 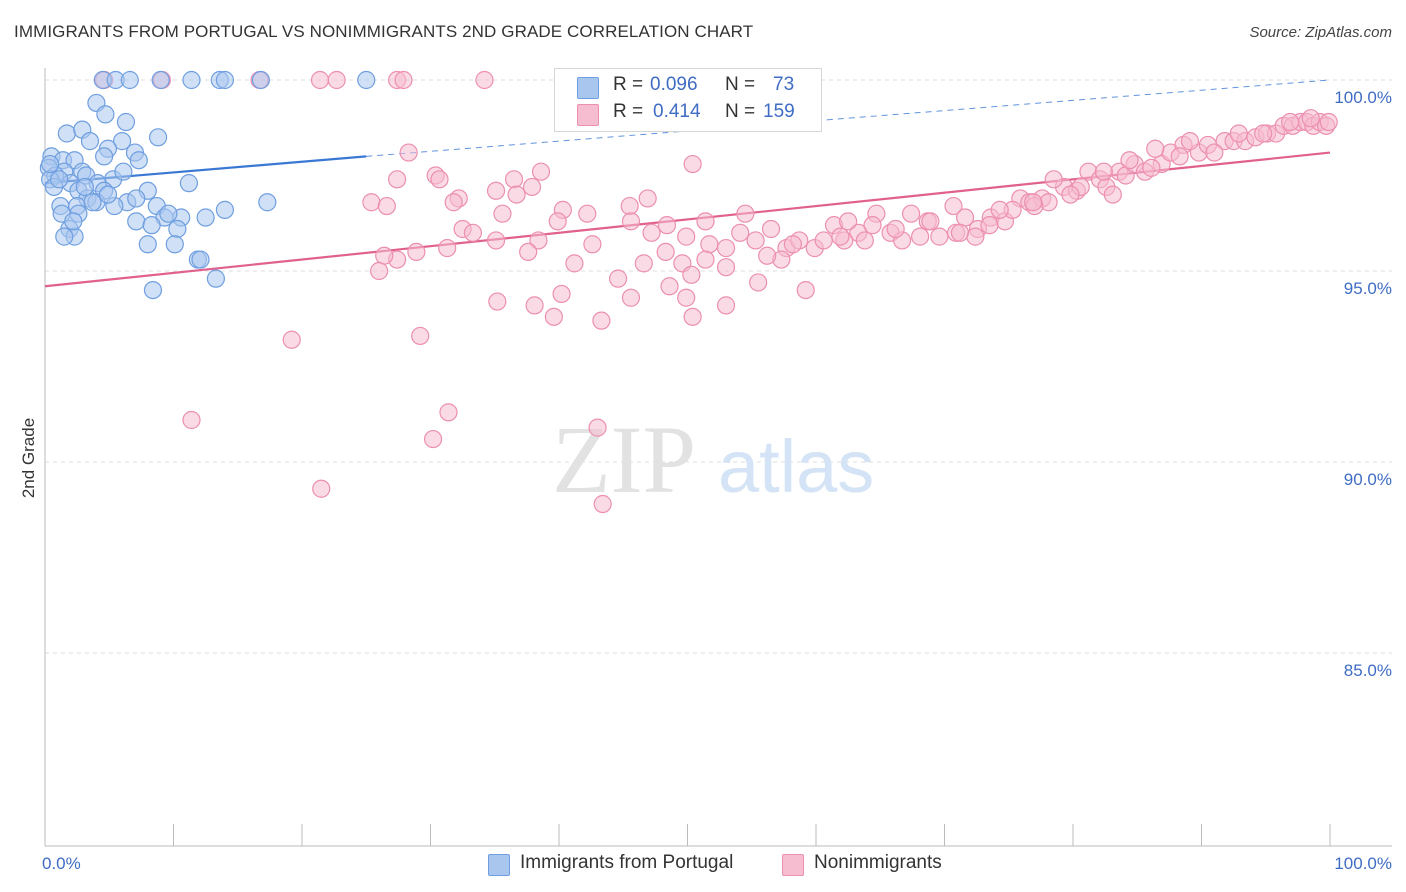 I want to click on y-tick-label: 100.0%, so click(x=1363, y=97).